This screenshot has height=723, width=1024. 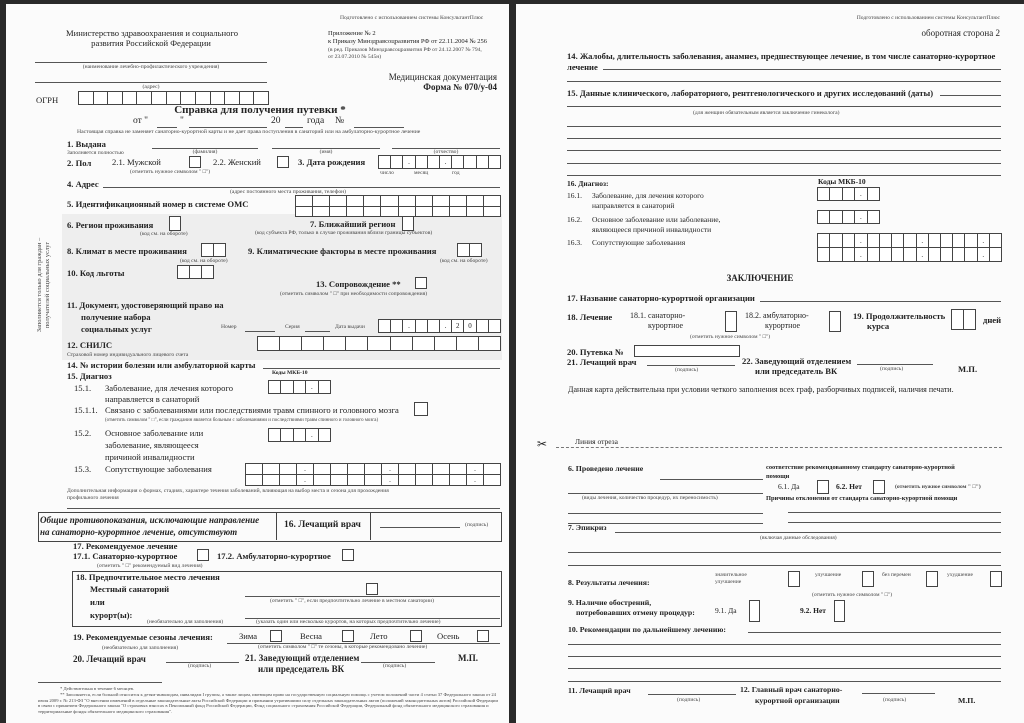 I want to click on name-line, so click(x=326, y=148).